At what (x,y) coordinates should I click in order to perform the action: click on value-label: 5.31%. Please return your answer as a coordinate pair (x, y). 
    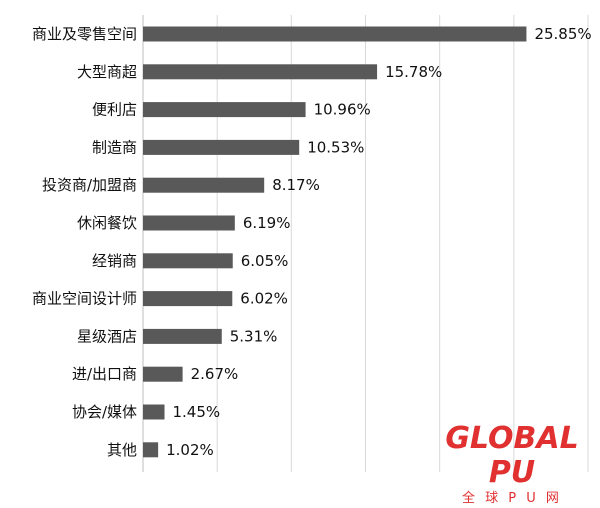
    Looking at the image, I should click on (254, 336).